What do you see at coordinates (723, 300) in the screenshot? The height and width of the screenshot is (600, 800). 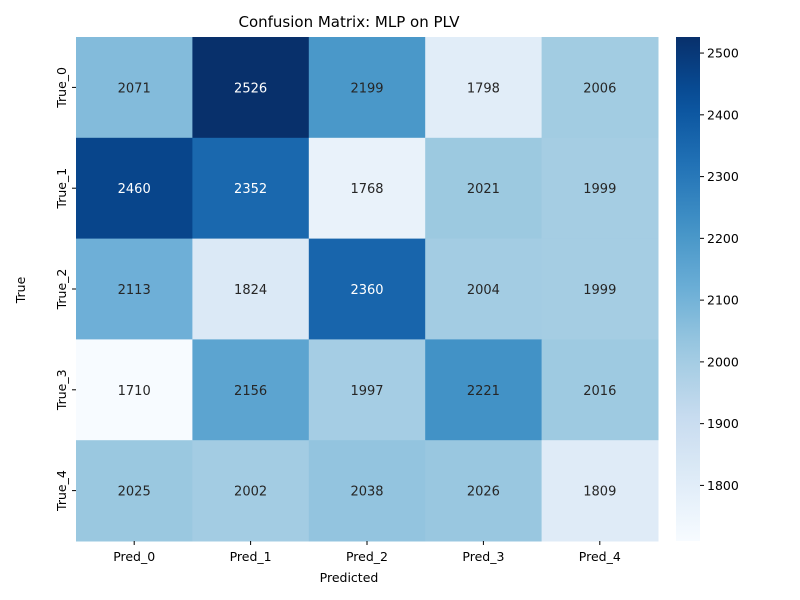 I see `colorbar-tick-label: 2100` at bounding box center [723, 300].